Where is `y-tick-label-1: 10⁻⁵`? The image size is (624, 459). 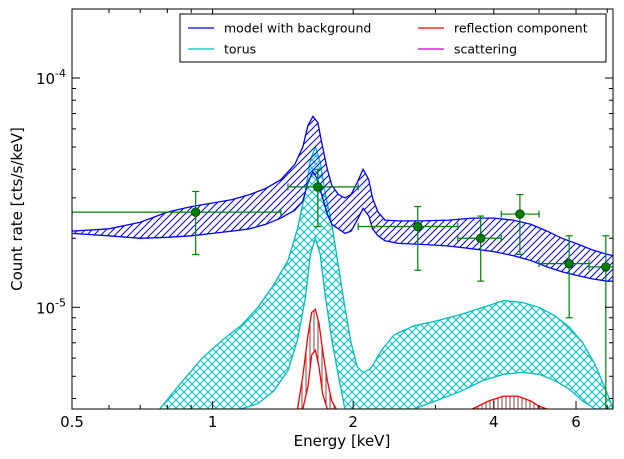 y-tick-label-1: 10⁻⁵ is located at coordinates (51, 306).